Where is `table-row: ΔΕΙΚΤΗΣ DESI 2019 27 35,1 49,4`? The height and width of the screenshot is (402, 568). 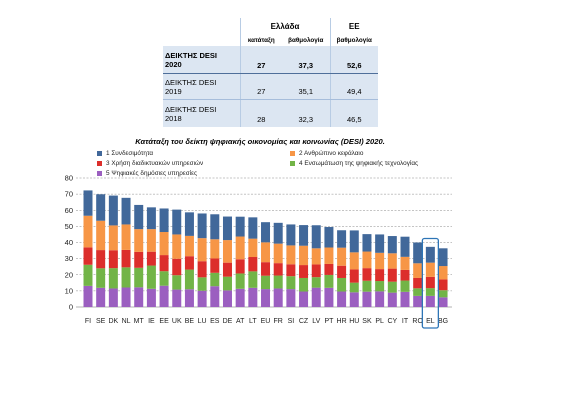 table-row: ΔΕΙΚΤΗΣ DESI 2019 27 35,1 49,4 is located at coordinates (271, 86).